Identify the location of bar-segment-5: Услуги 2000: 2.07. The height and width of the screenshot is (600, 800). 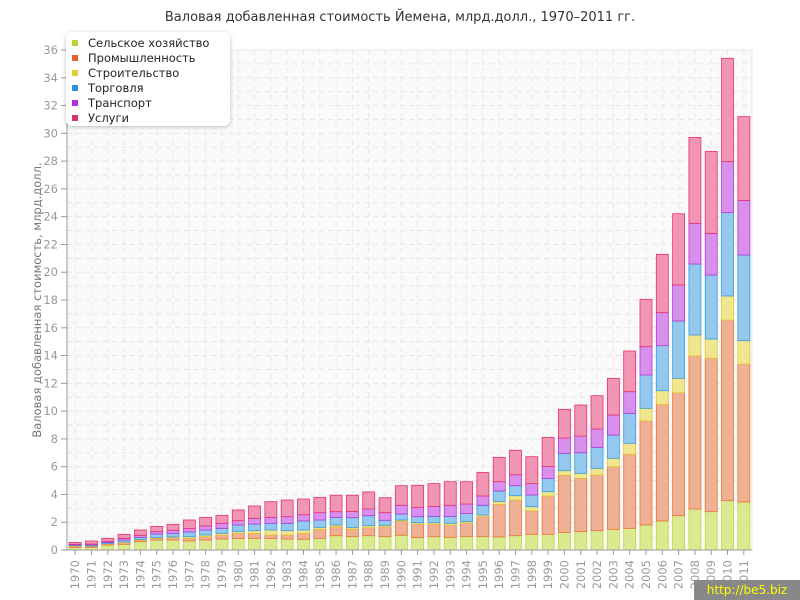
(564, 423).